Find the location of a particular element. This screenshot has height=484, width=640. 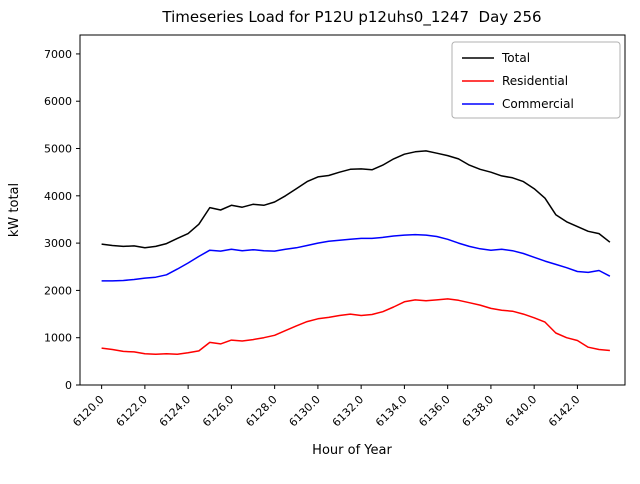

legend-box is located at coordinates (536, 80).